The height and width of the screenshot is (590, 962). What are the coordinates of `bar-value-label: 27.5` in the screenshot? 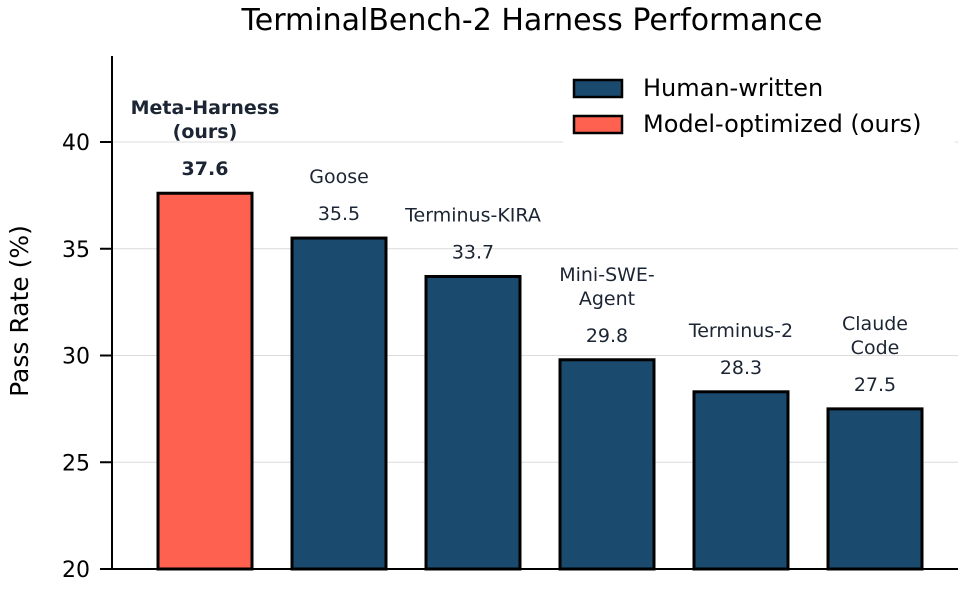 It's located at (875, 385).